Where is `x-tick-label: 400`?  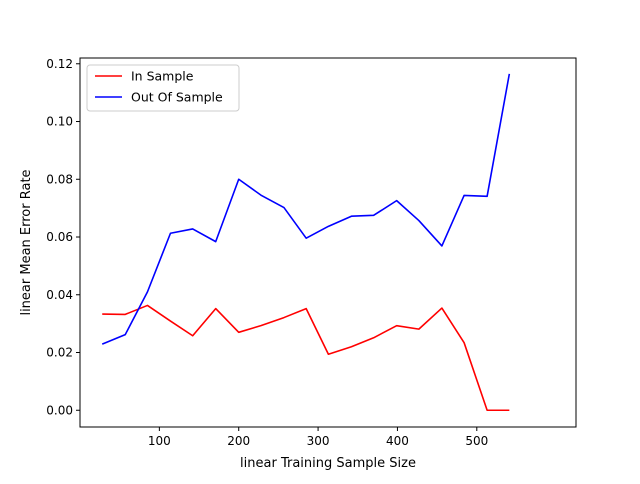
x-tick-label: 400 is located at coordinates (397, 441).